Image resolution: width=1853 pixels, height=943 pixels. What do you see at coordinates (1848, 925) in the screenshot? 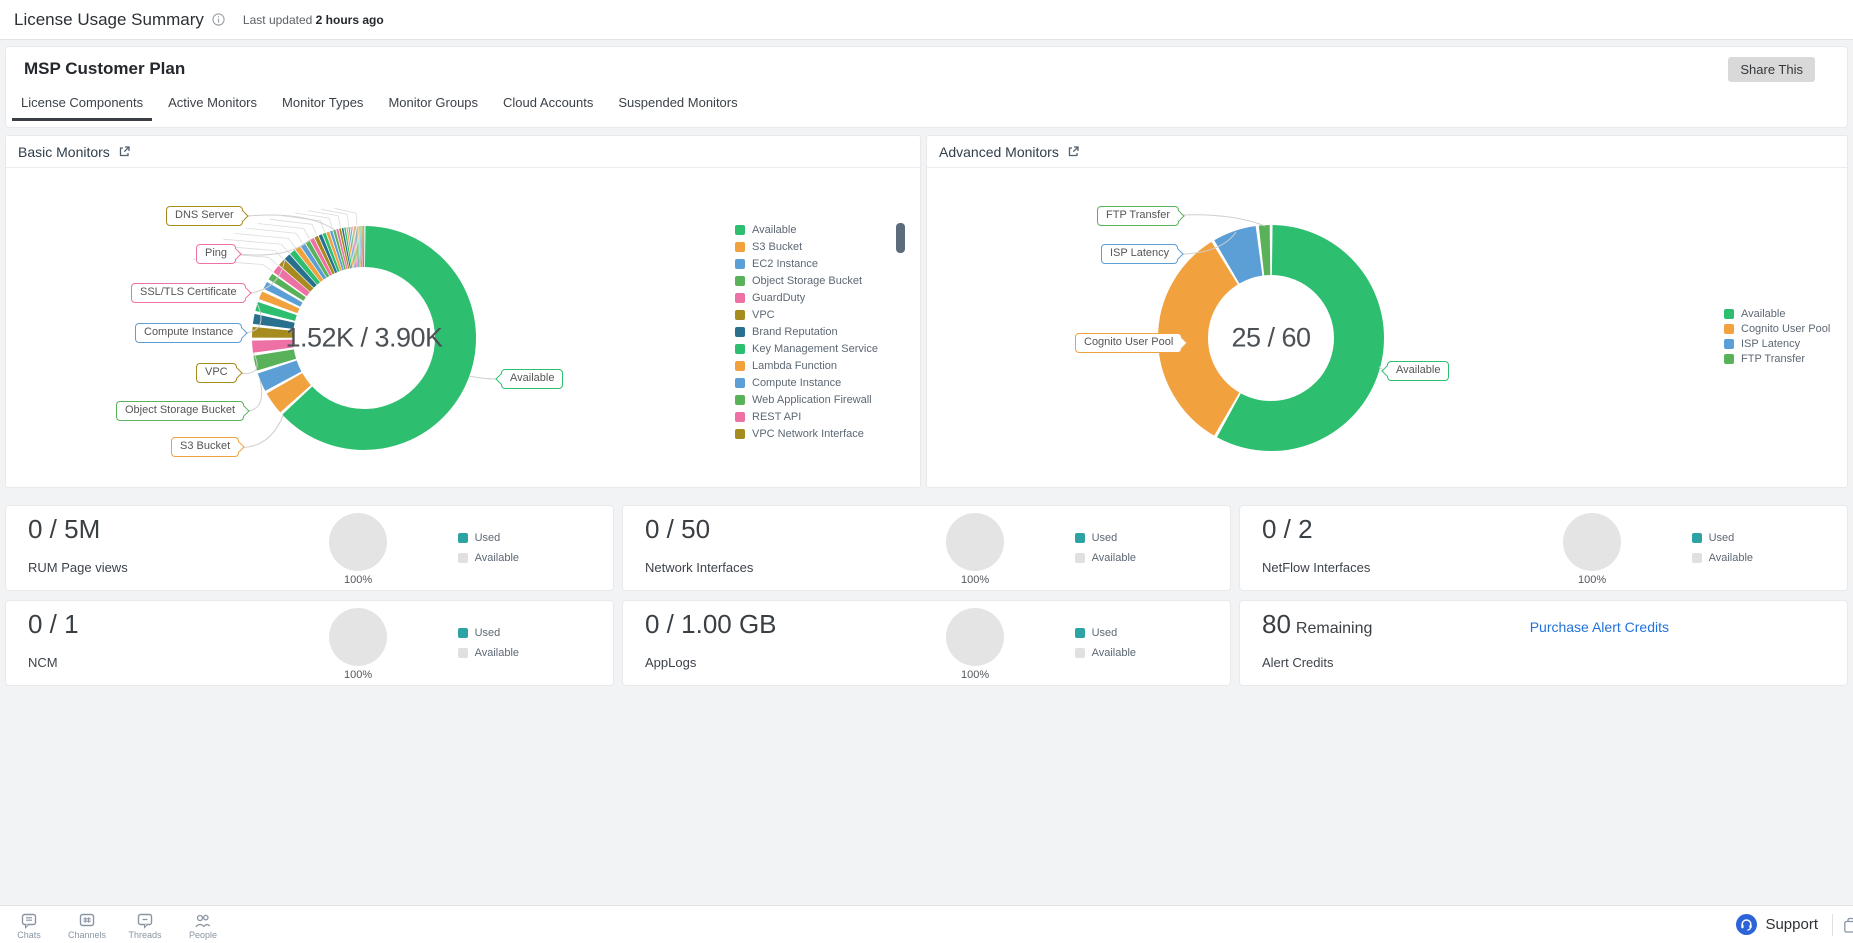
I see `copy-icon` at bounding box center [1848, 925].